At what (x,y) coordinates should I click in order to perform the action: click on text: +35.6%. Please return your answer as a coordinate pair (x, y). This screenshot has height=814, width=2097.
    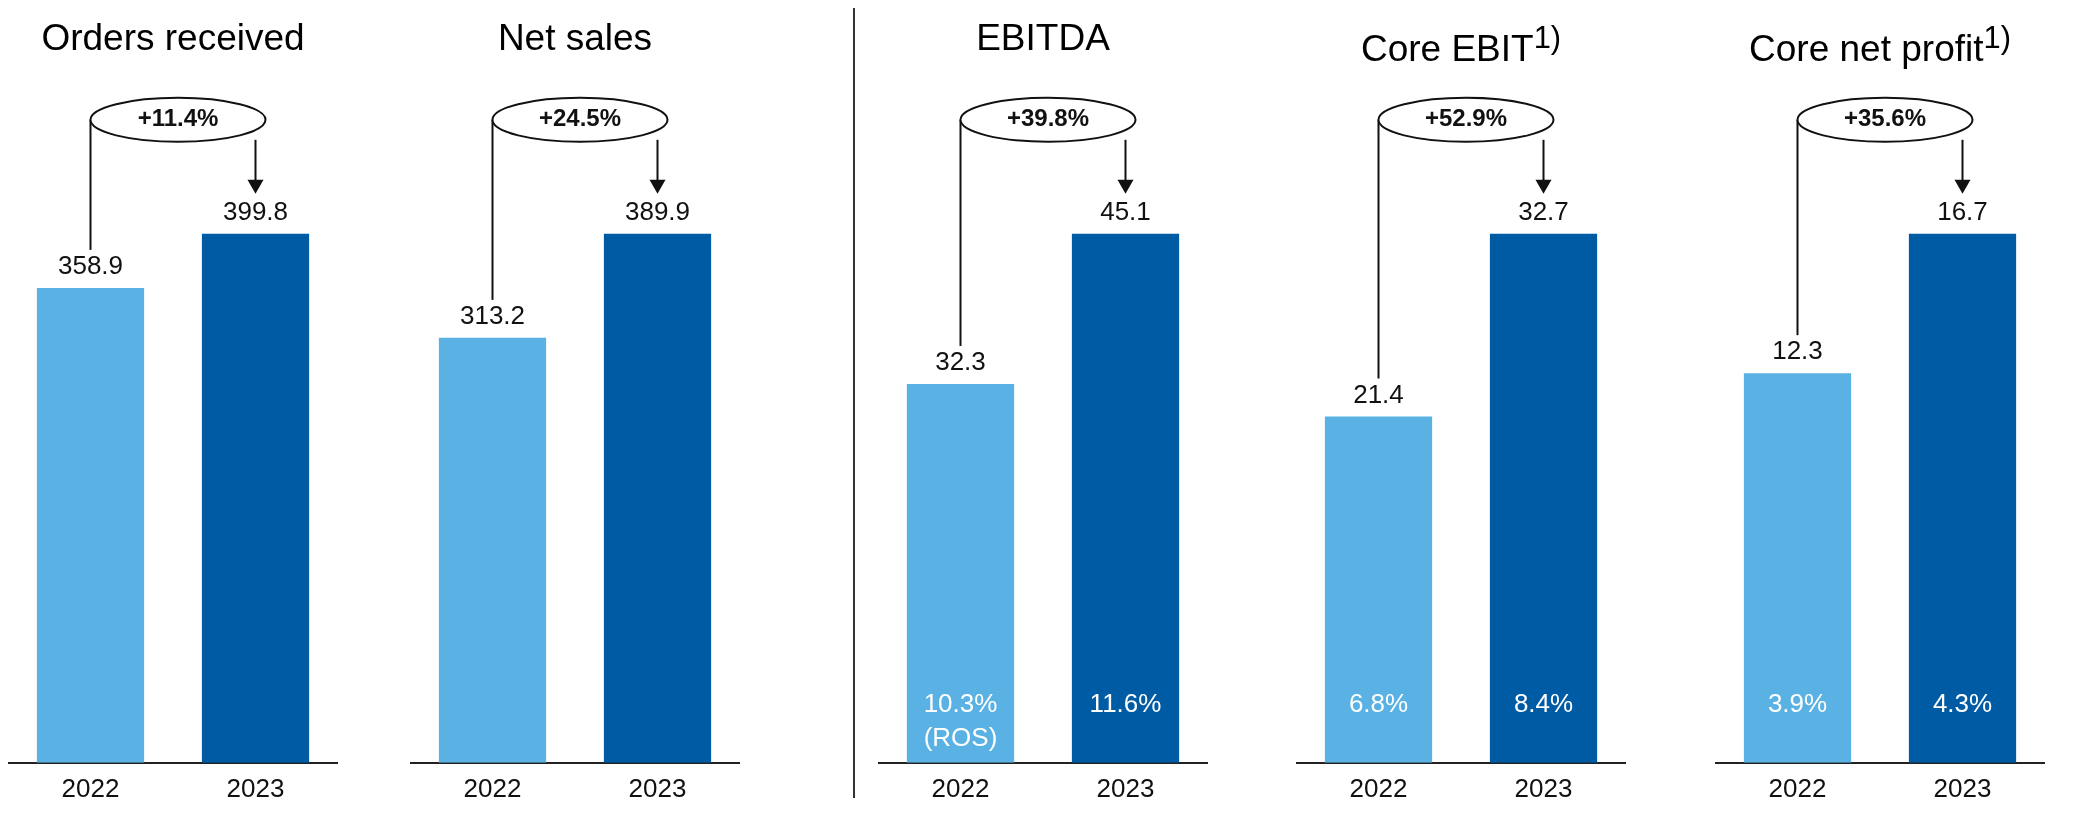
    Looking at the image, I should click on (1885, 118).